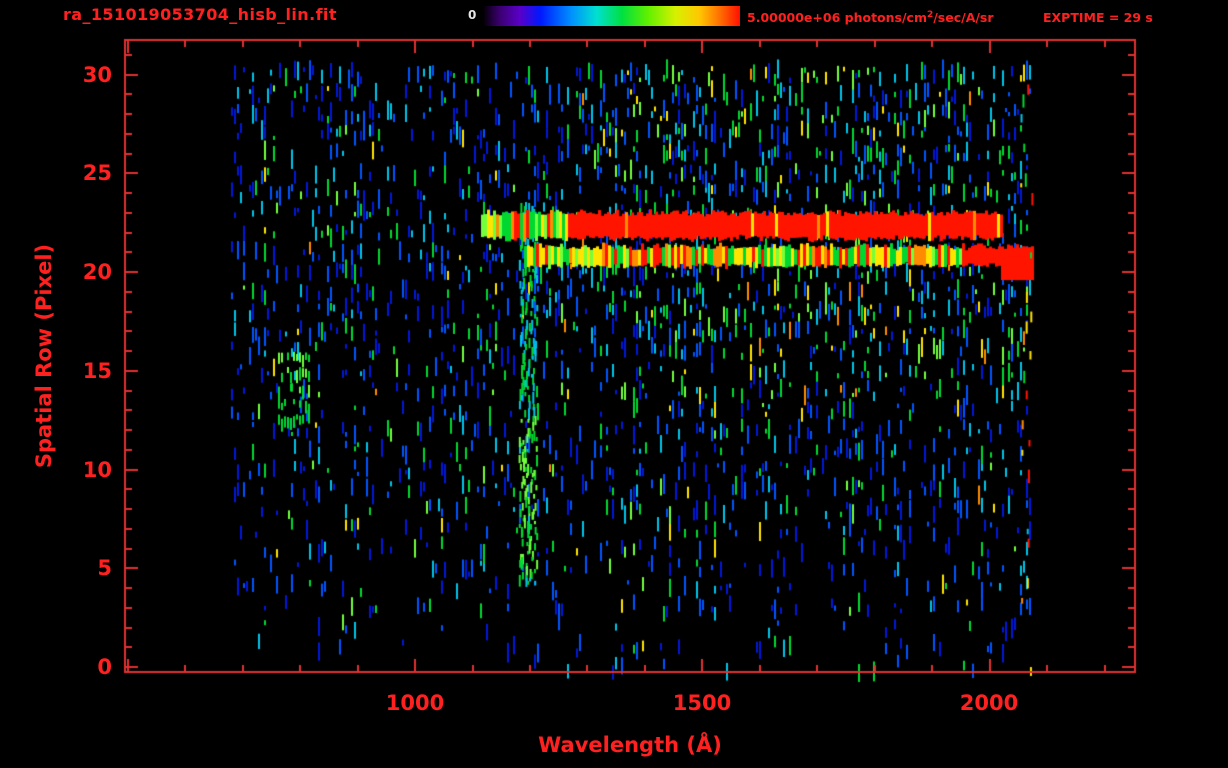 This screenshot has width=1228, height=768. What do you see at coordinates (630, 745) in the screenshot?
I see `x-axis-title: Wavelength (Å)` at bounding box center [630, 745].